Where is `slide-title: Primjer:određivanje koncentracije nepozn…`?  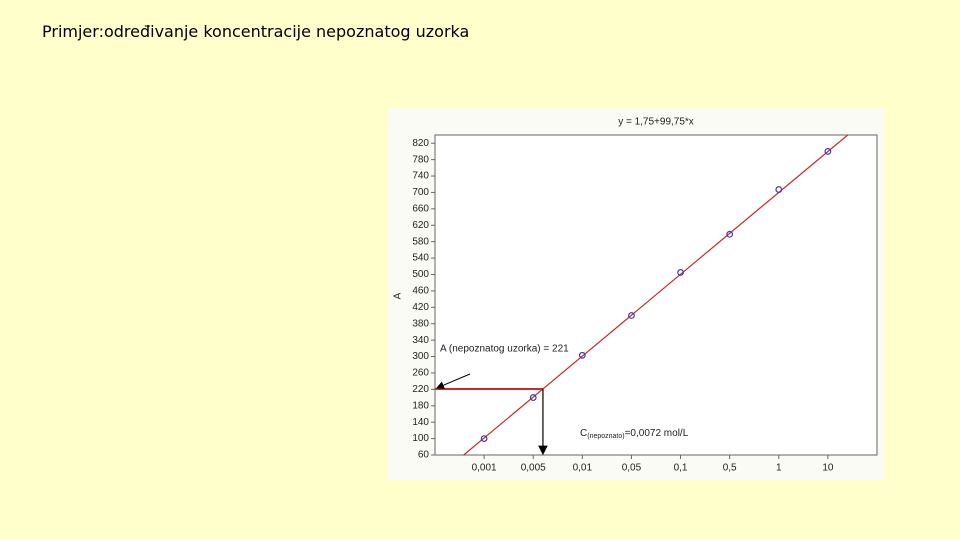
slide-title: Primjer:određivanje koncentracije nepozn… is located at coordinates (256, 31).